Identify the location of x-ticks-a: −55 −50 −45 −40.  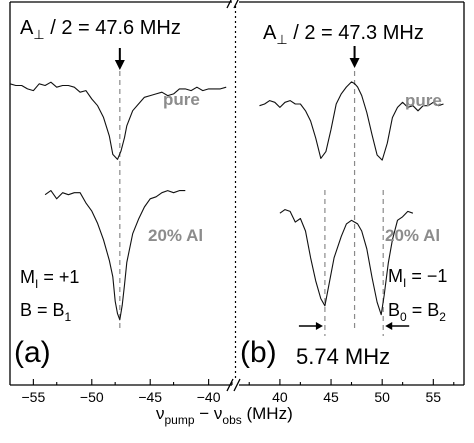
(127, 392).